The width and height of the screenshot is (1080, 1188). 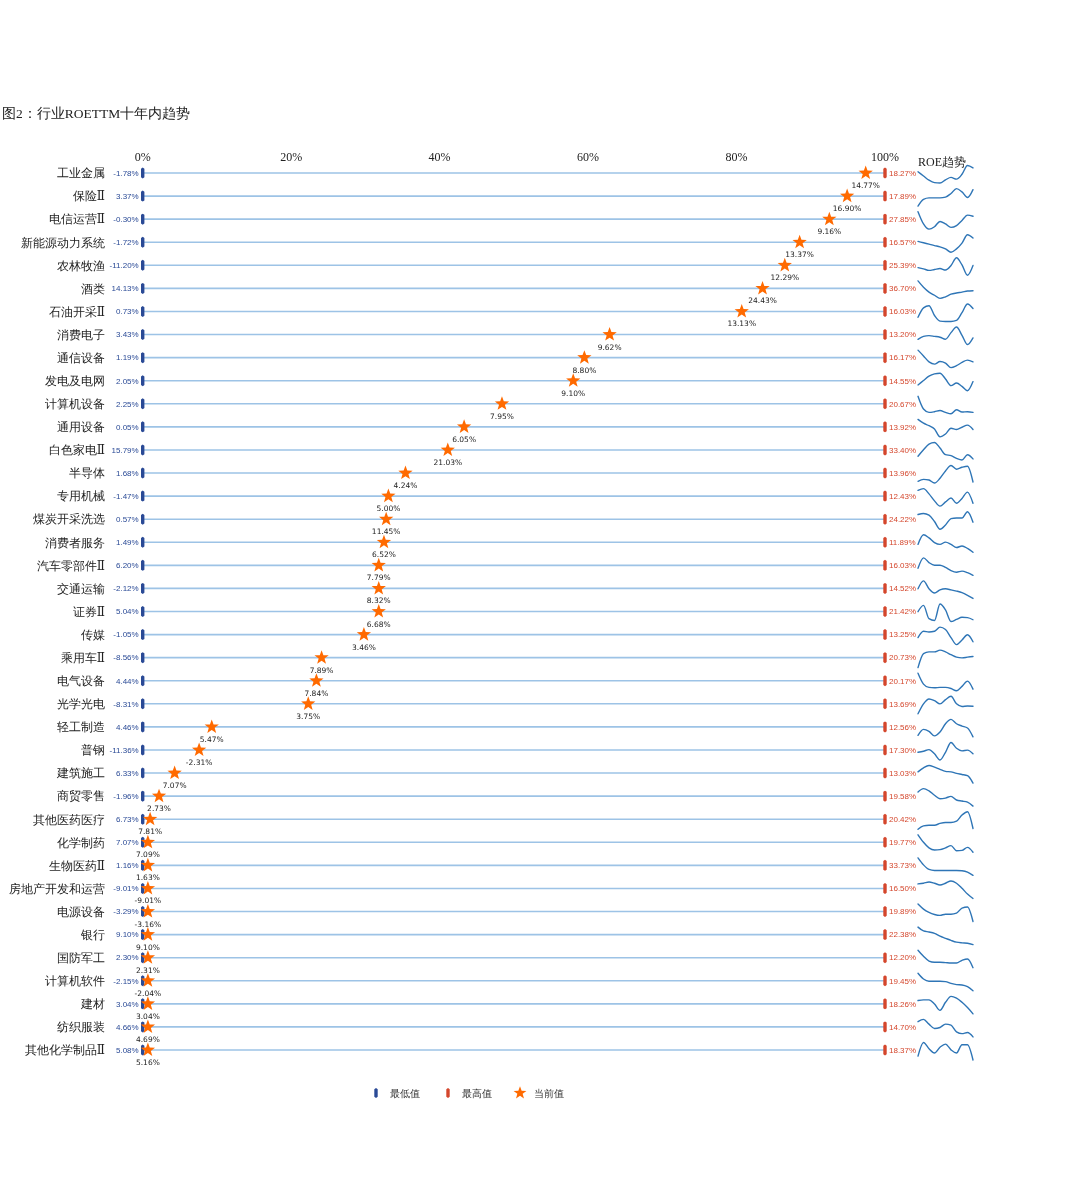 I want to click on annotation: -8.56%, so click(x=126, y=658).